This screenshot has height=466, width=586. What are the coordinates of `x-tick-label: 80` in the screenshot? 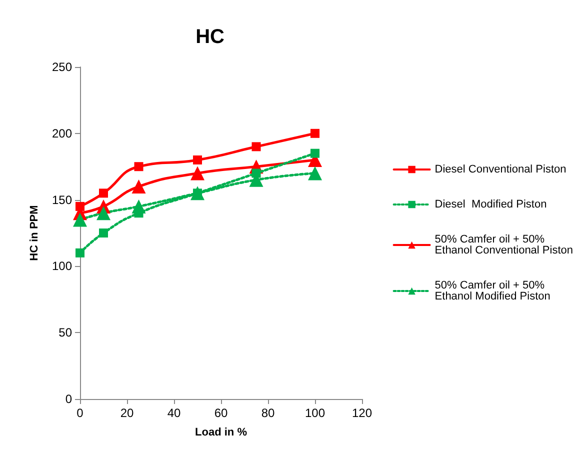 It's located at (268, 413).